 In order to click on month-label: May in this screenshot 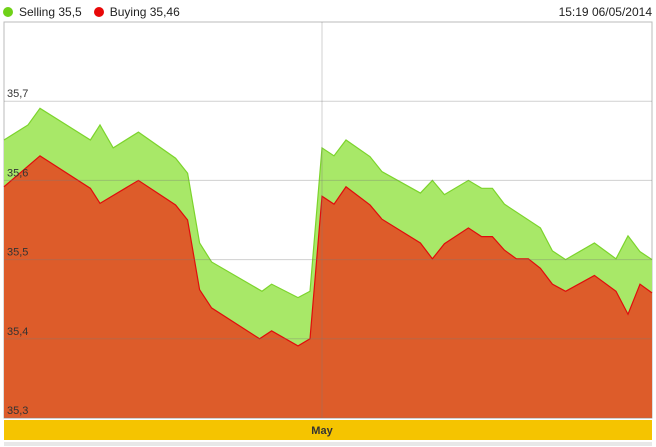, I will do `click(322, 431)`.